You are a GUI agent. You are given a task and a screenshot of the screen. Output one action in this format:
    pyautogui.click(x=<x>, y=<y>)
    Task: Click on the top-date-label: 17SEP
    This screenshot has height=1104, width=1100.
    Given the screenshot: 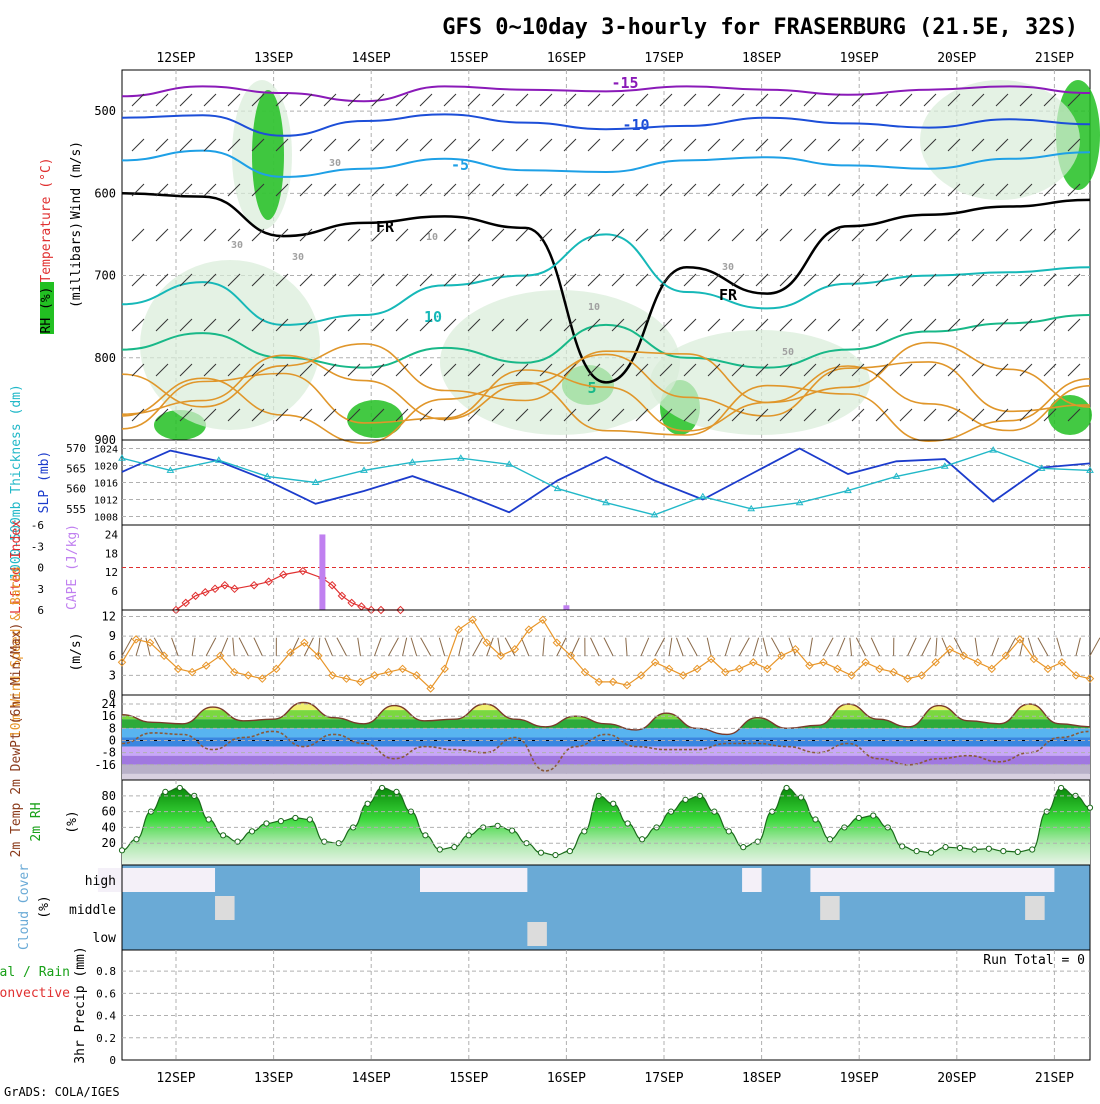 What is the action you would take?
    pyautogui.click(x=663, y=58)
    